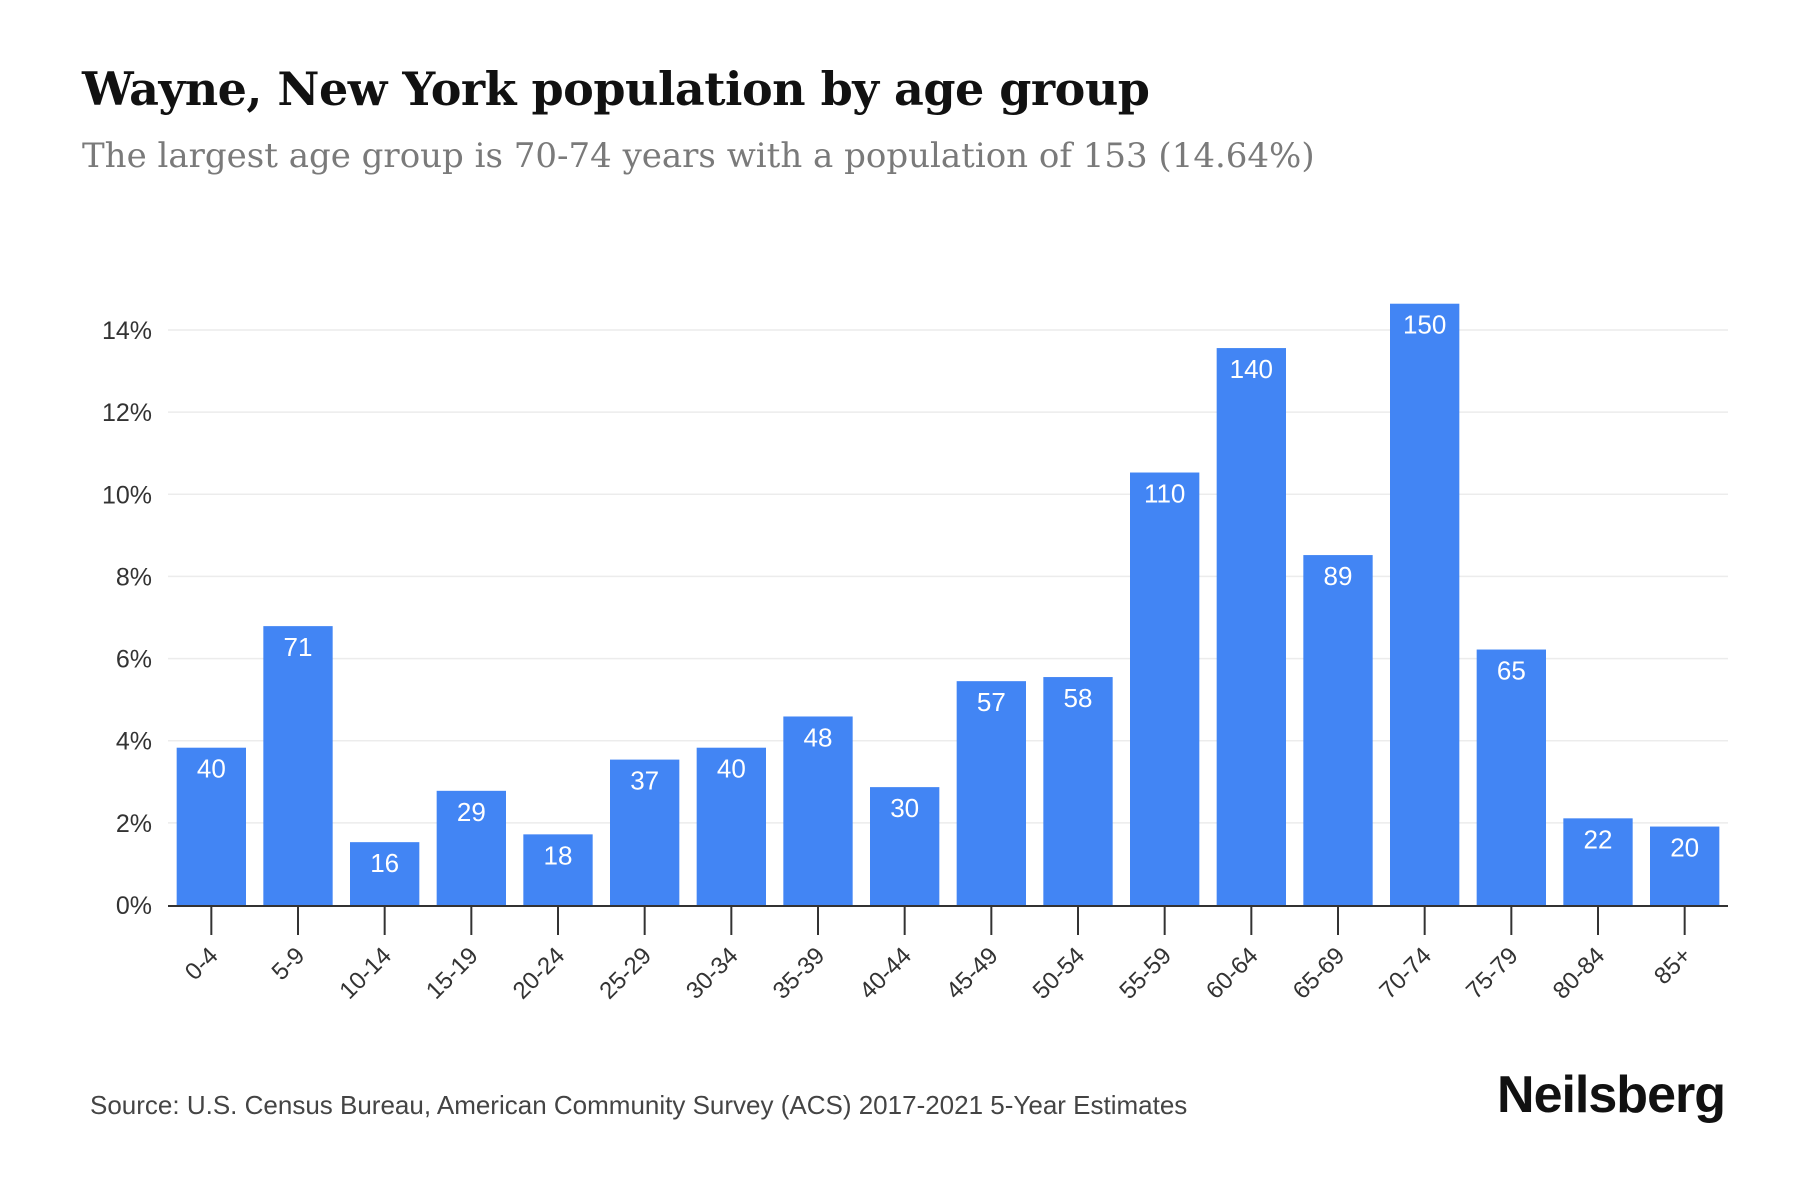 The height and width of the screenshot is (1200, 1800). What do you see at coordinates (384, 863) in the screenshot?
I see `bar-data-label: 16` at bounding box center [384, 863].